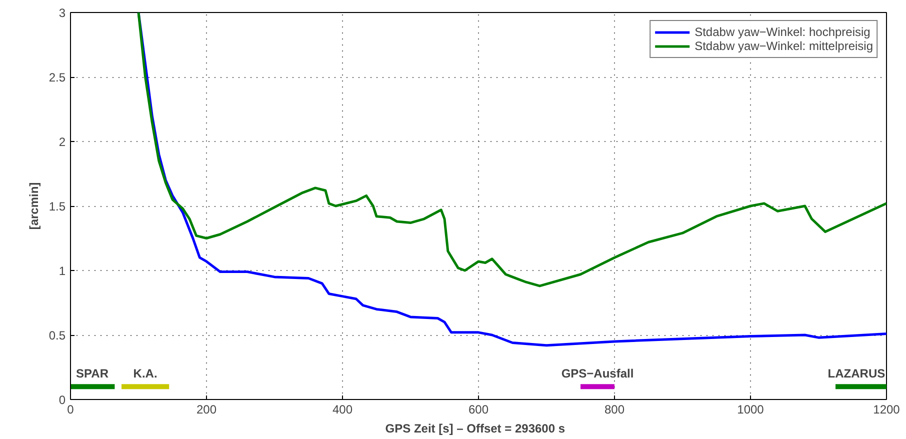 This screenshot has width=906, height=439. I want to click on y-axis-title: [arcmin], so click(33, 206).